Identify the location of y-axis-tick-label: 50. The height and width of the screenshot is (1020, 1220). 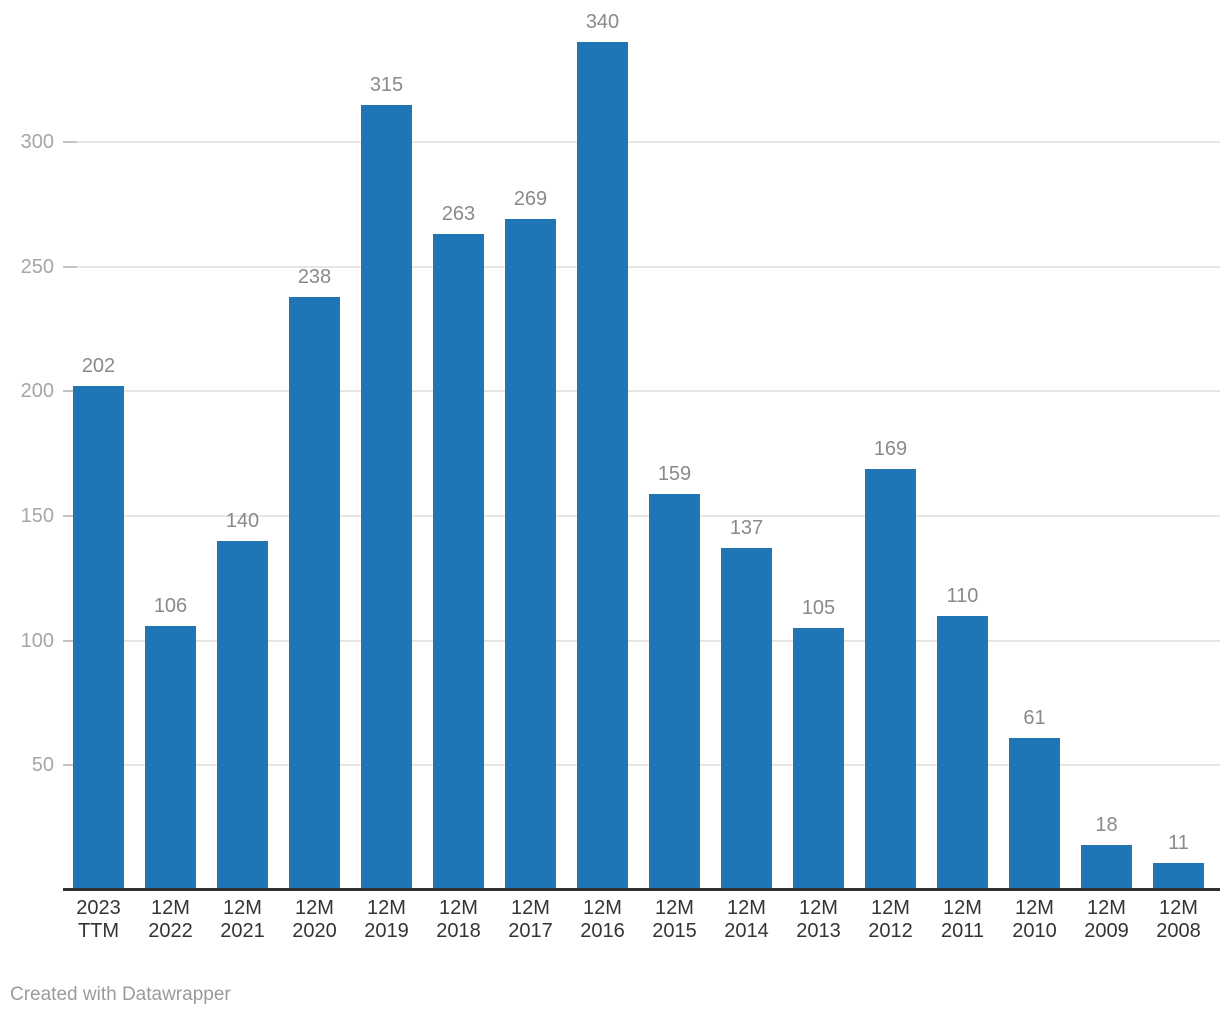
(42, 765).